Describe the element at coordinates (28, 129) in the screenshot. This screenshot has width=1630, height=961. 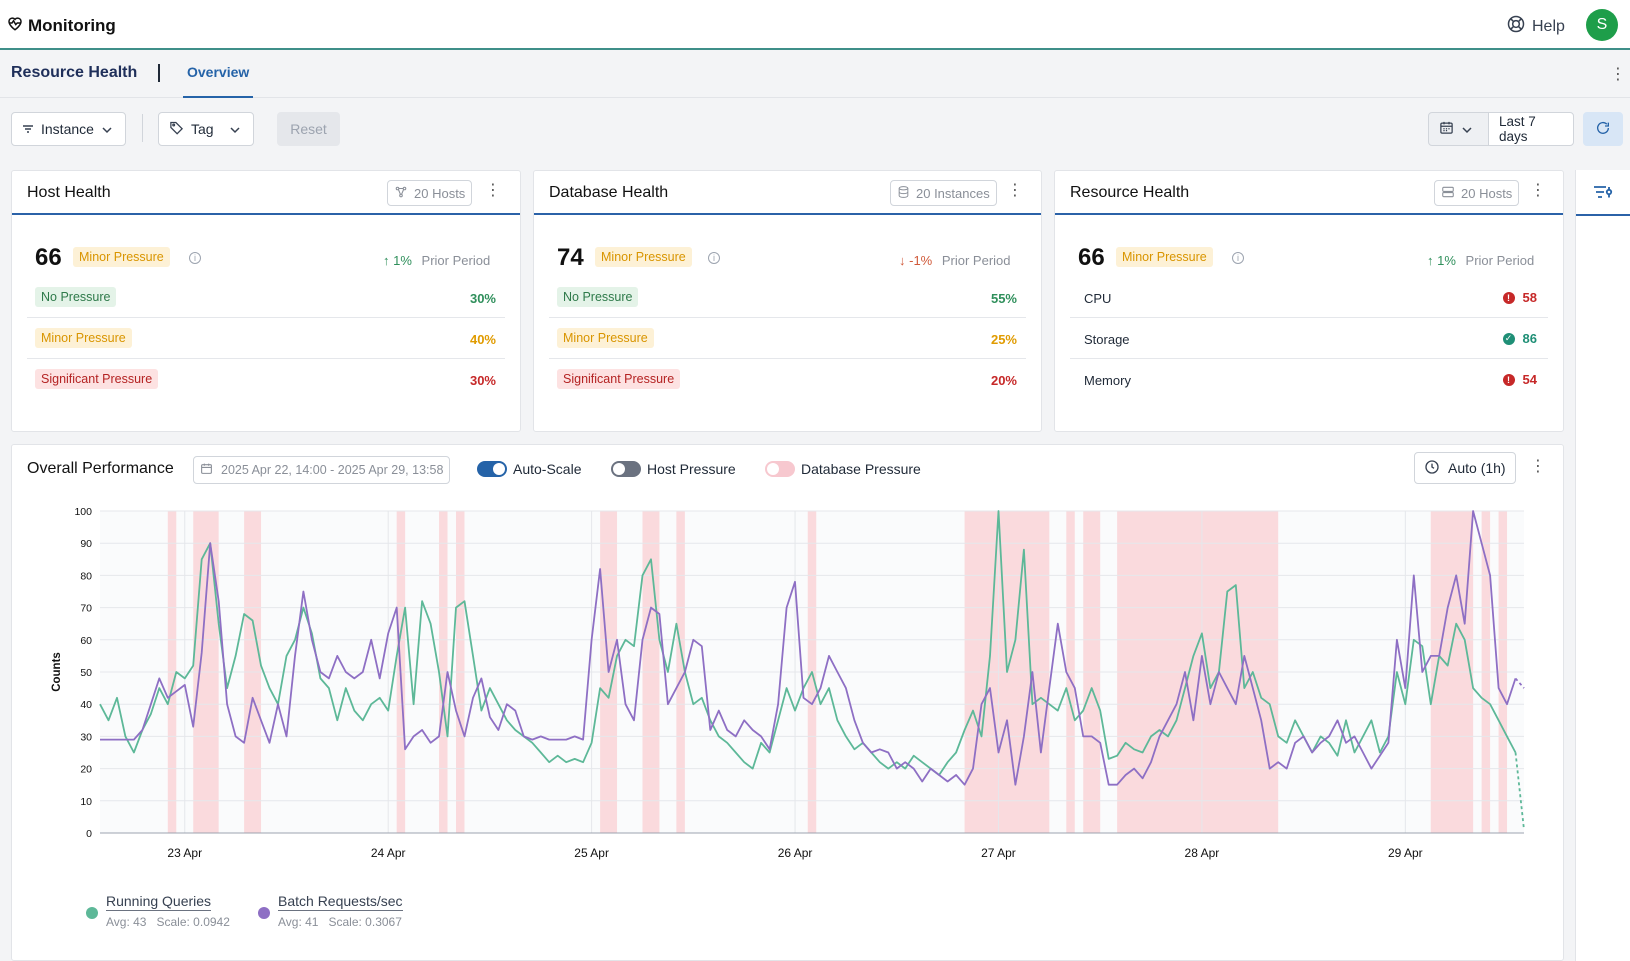
I see `filter-lines-icon` at that location.